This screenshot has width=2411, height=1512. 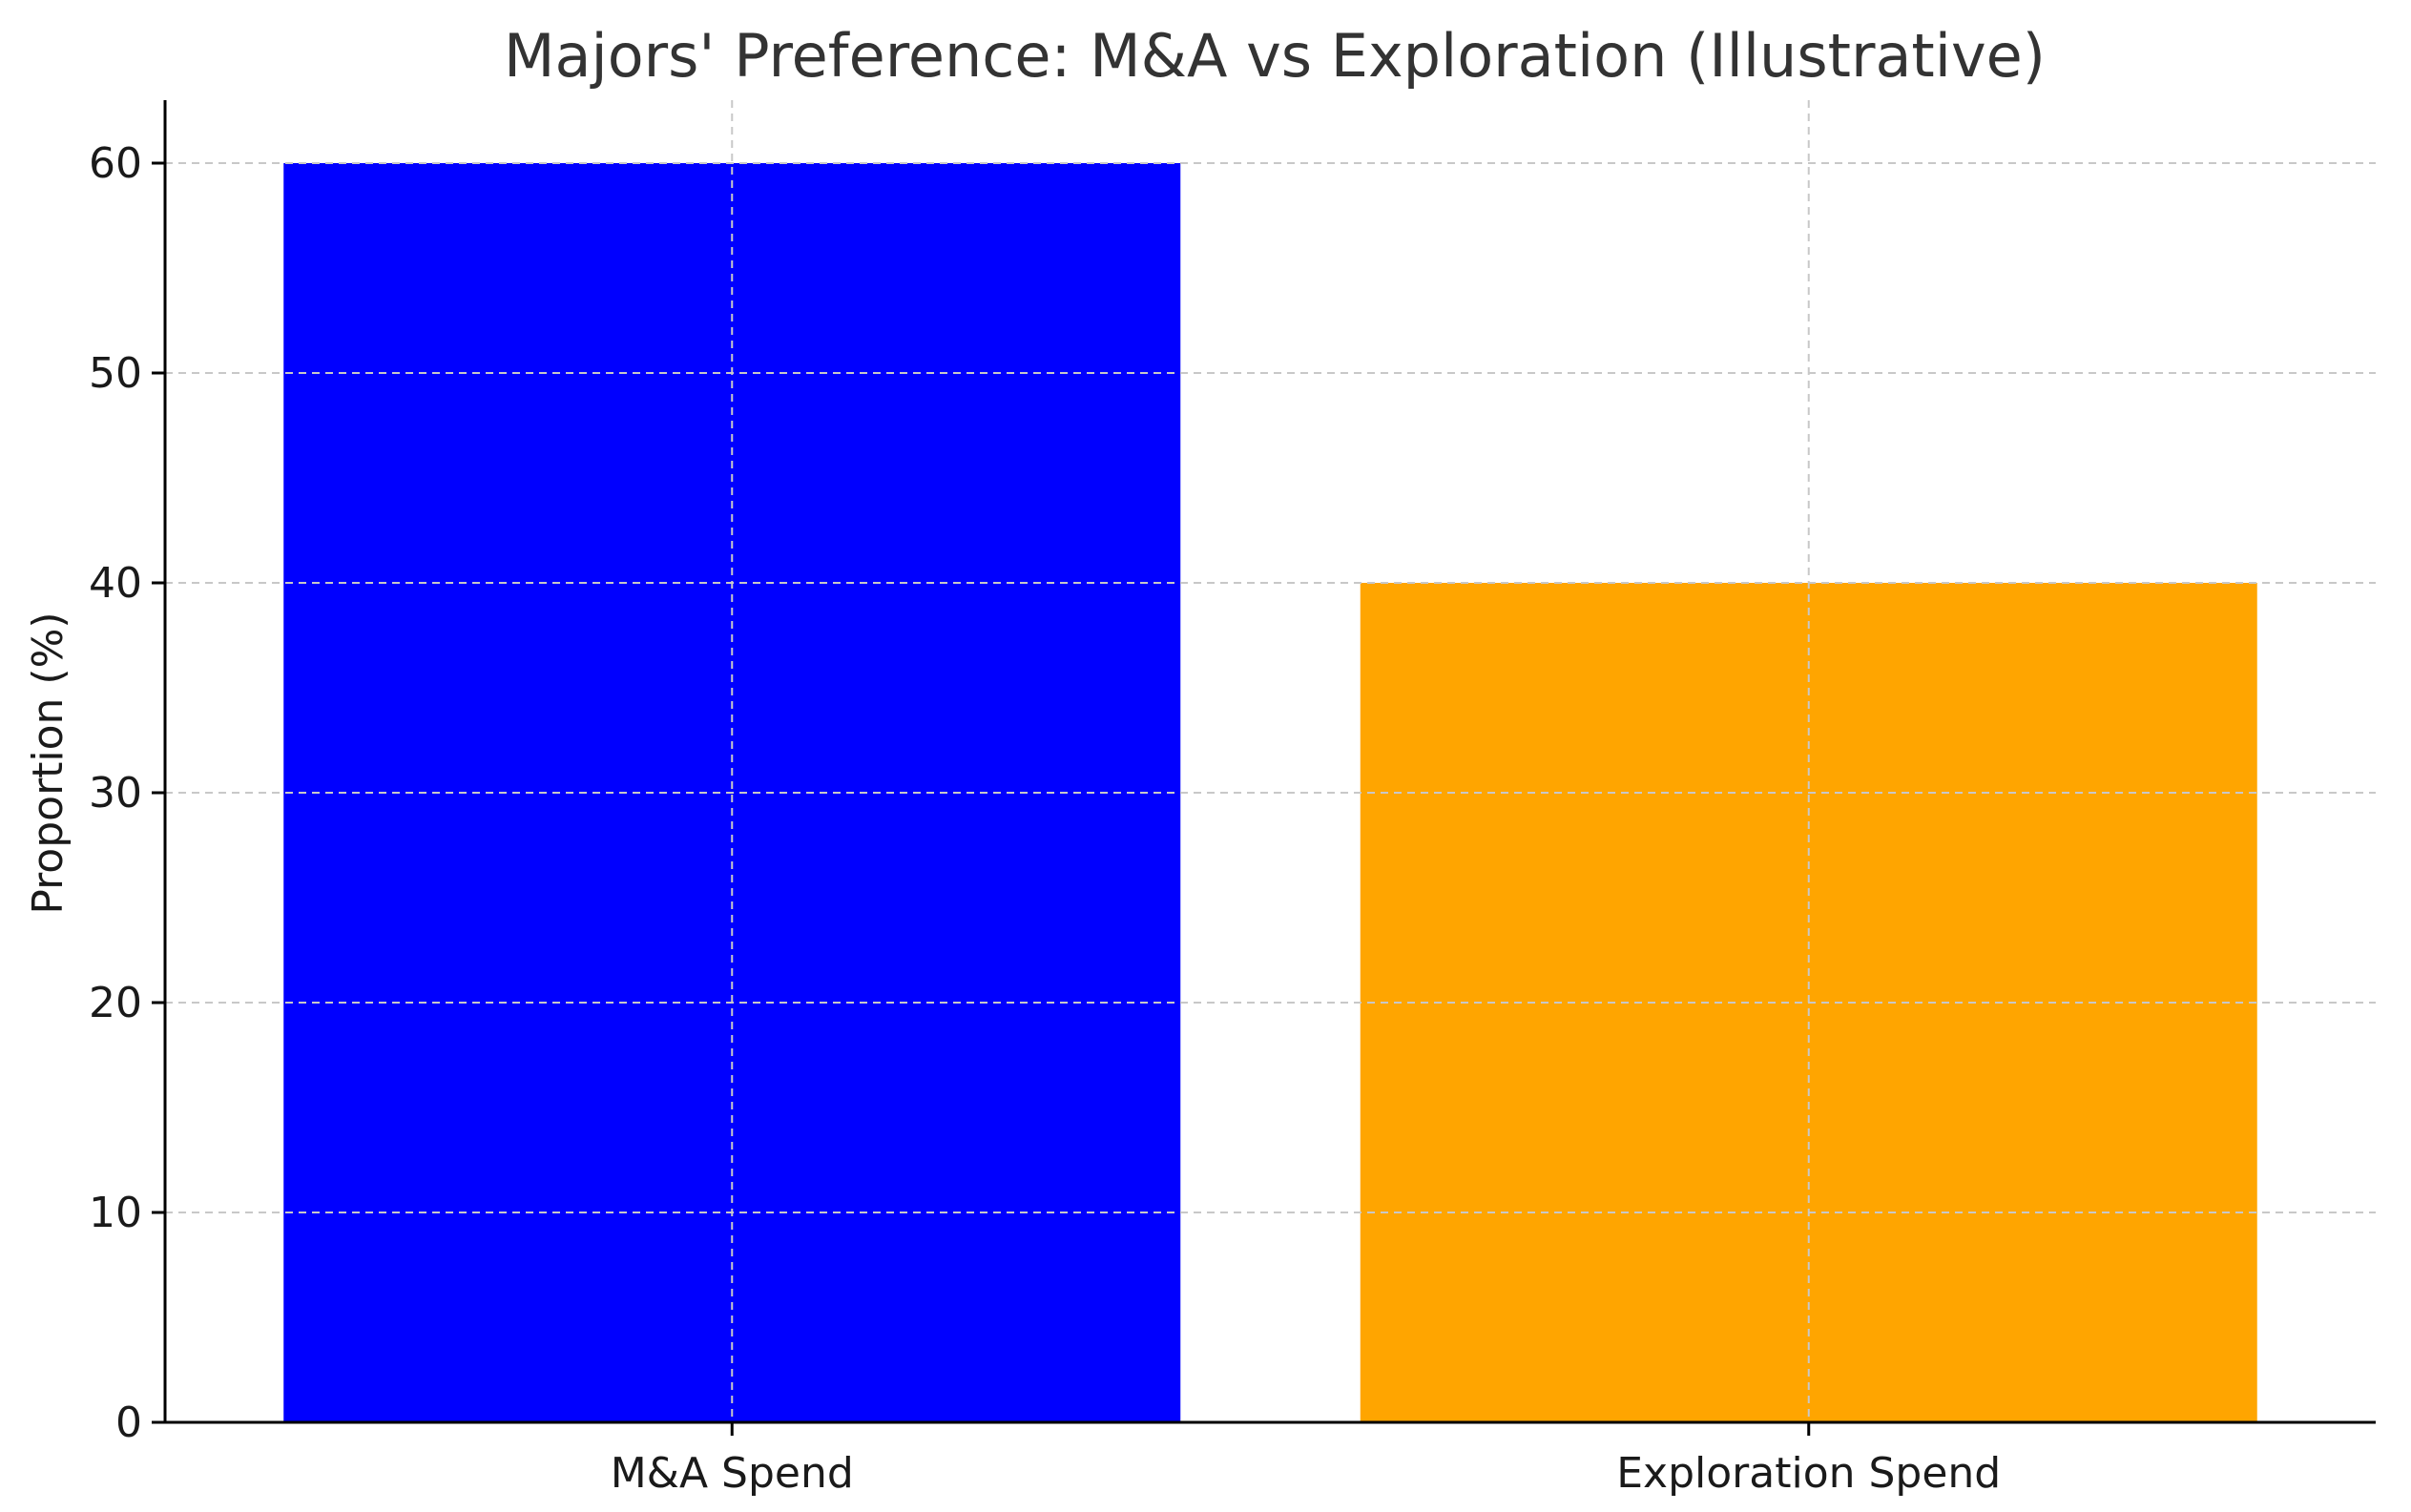 I want to click on y-tick-label-6: 60, so click(x=115, y=164).